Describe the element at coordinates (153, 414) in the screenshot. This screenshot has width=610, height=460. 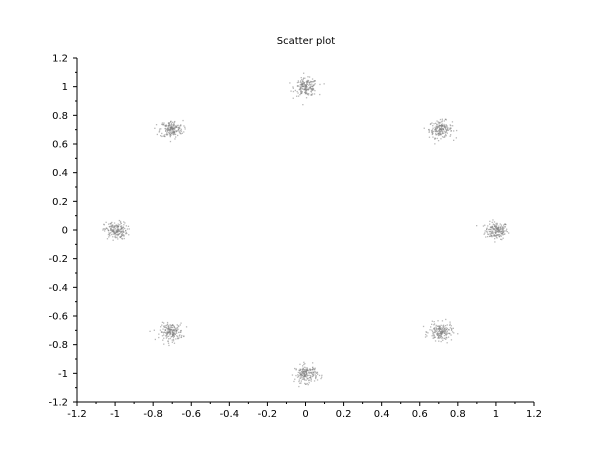
I see `x-tick-label: -0.8` at that location.